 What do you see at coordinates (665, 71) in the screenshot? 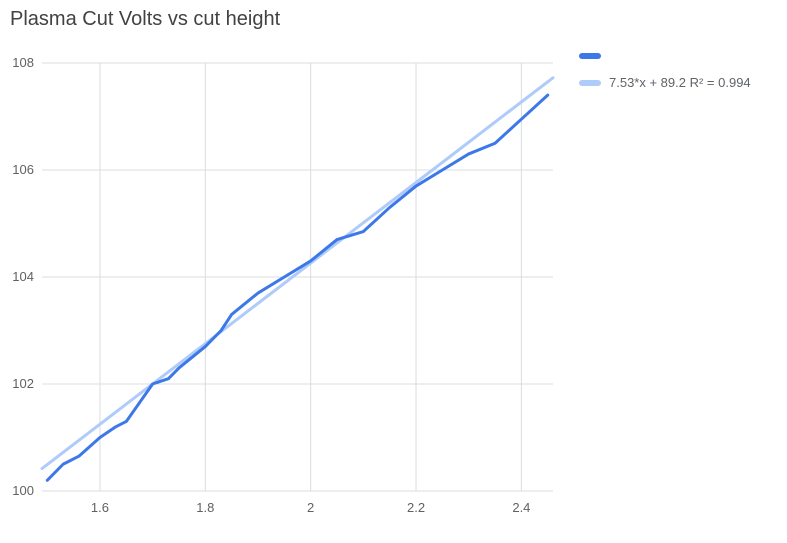
I see `legend: 7.53*x + 89.2 R² = 0.994` at bounding box center [665, 71].